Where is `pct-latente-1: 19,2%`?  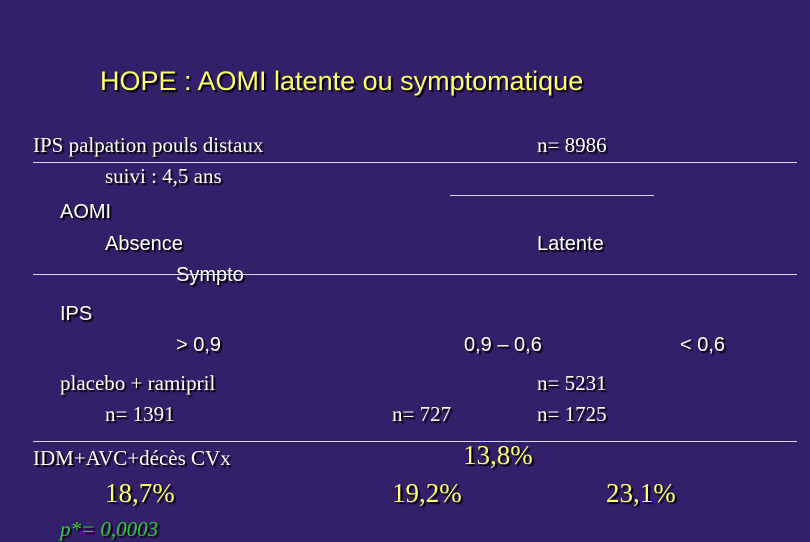
pct-latente-1: 19,2% is located at coordinates (427, 493).